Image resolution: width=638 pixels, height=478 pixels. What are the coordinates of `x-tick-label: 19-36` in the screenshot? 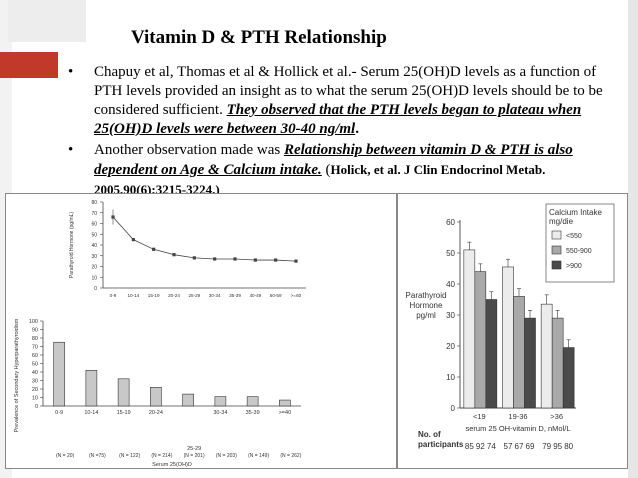 It's located at (517, 416).